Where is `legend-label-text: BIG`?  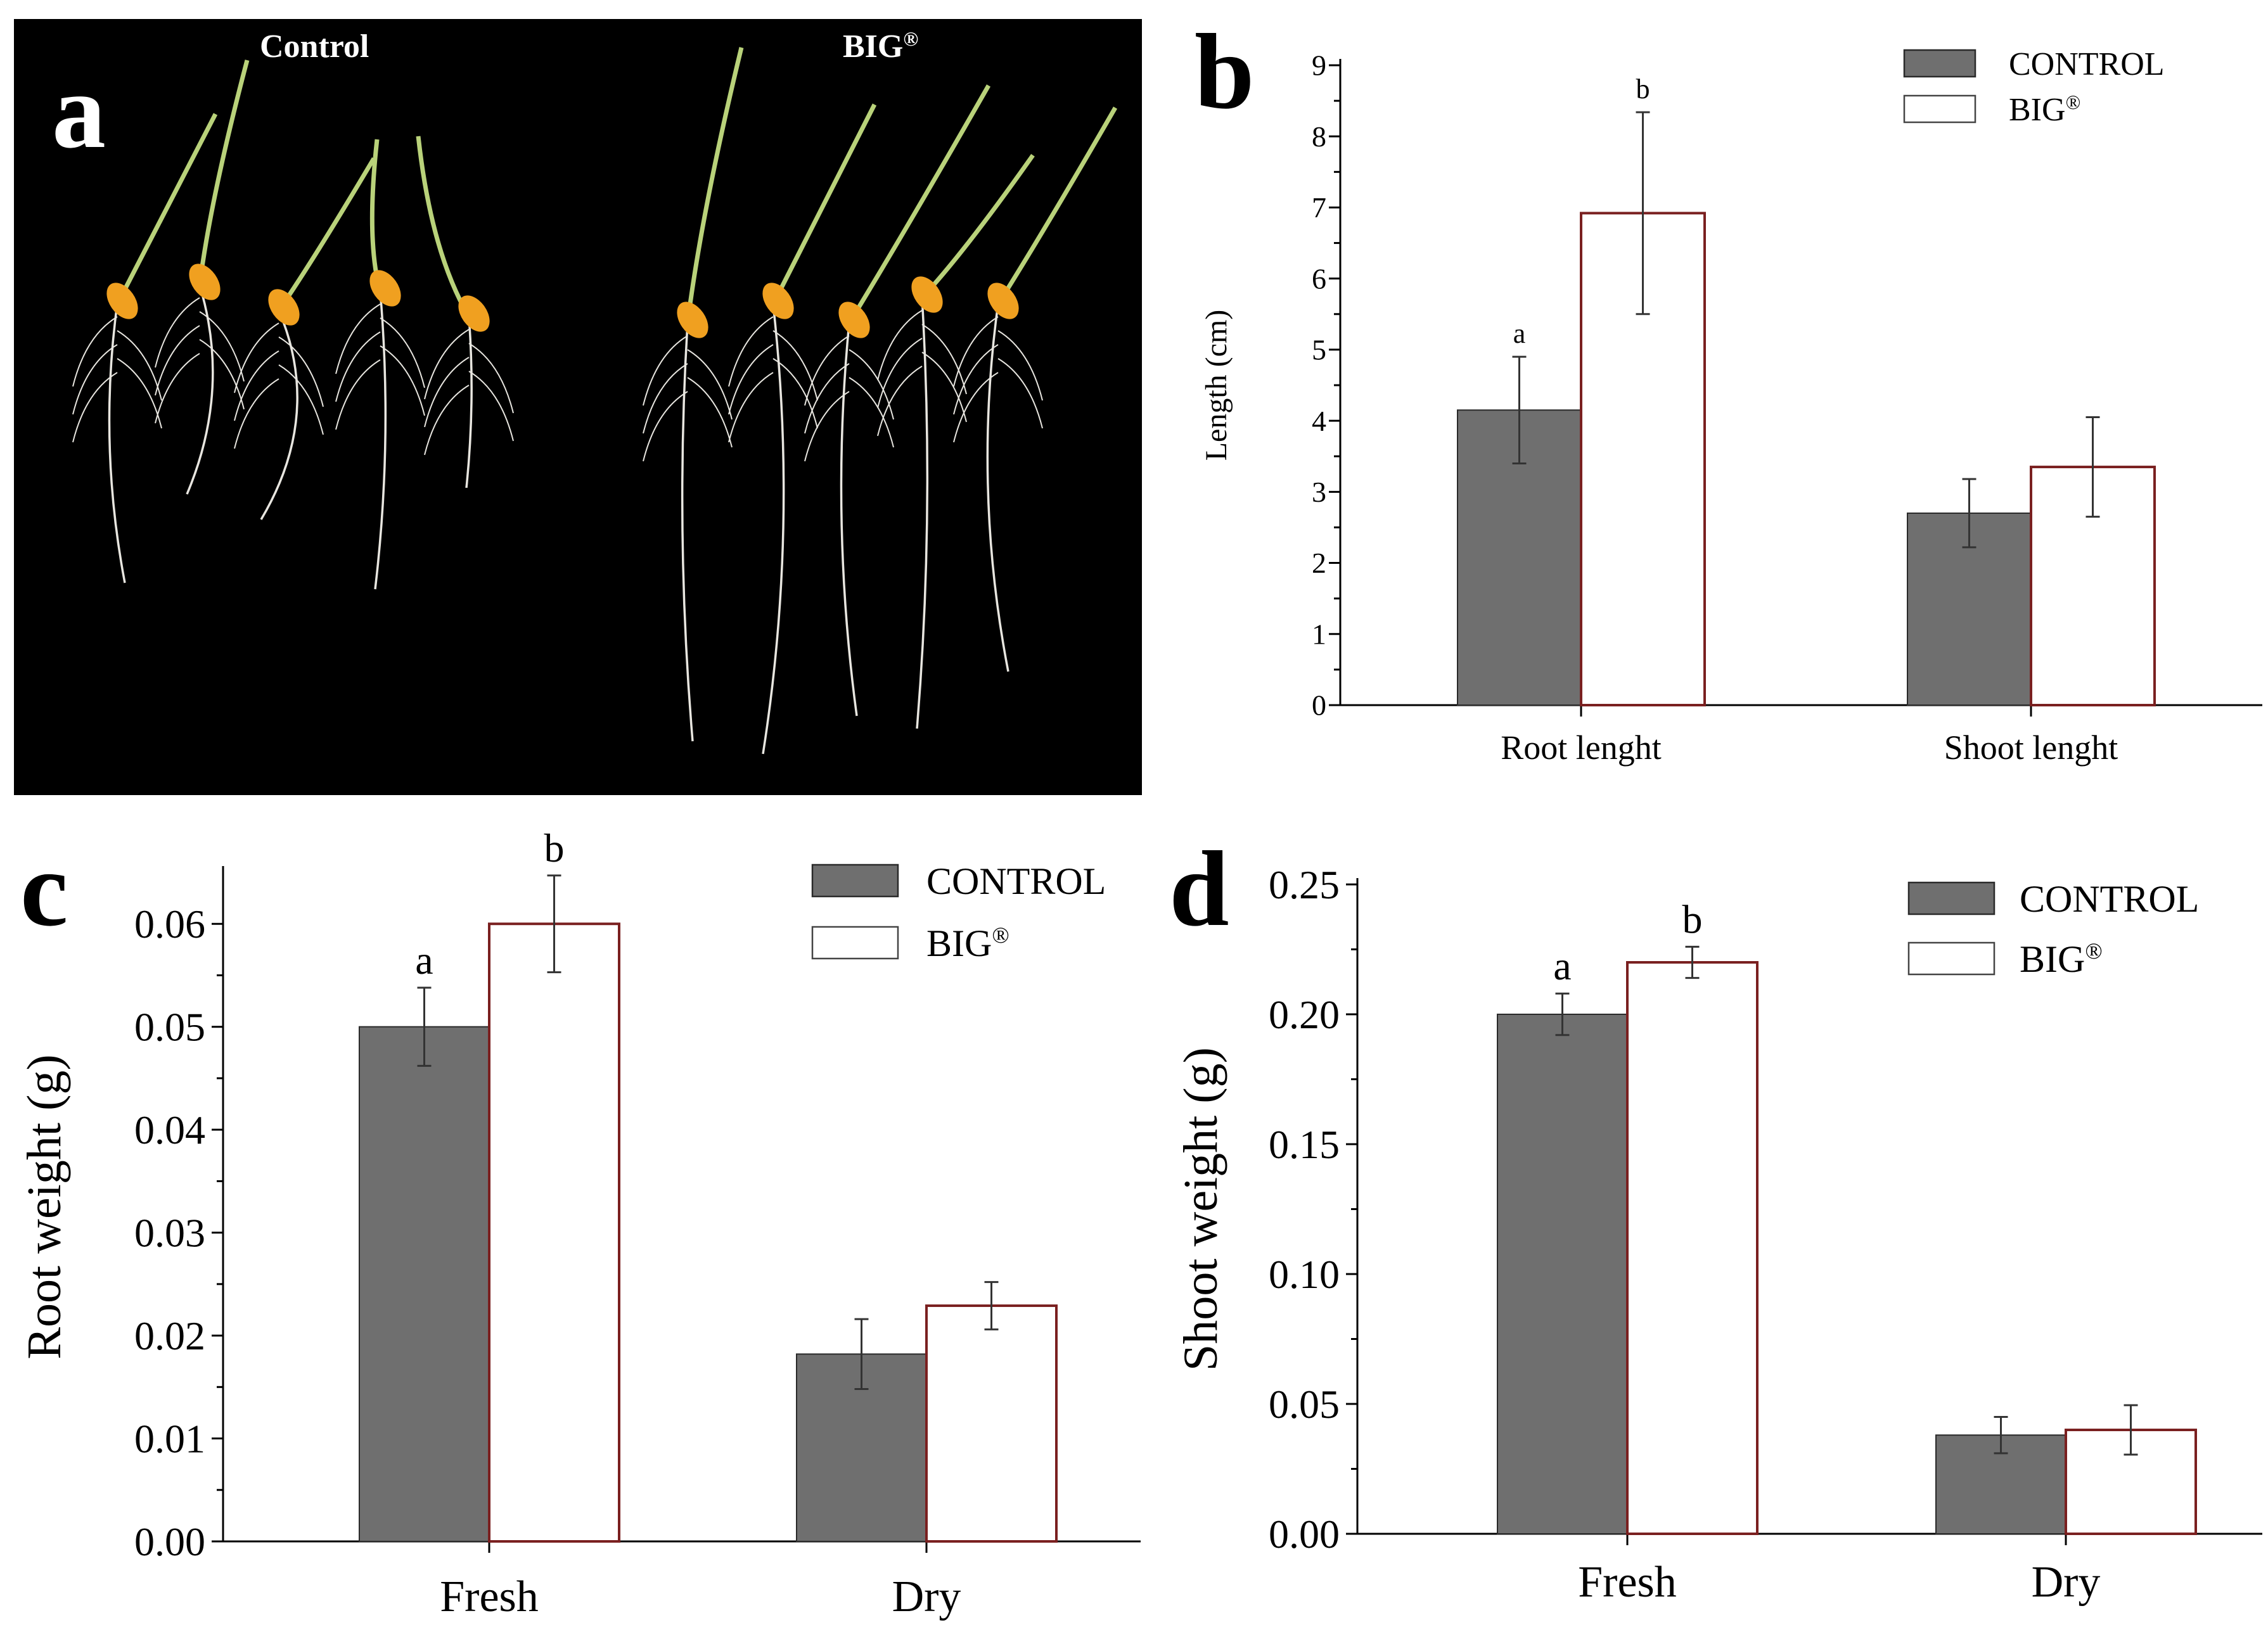 legend-label-text: BIG is located at coordinates (2052, 959).